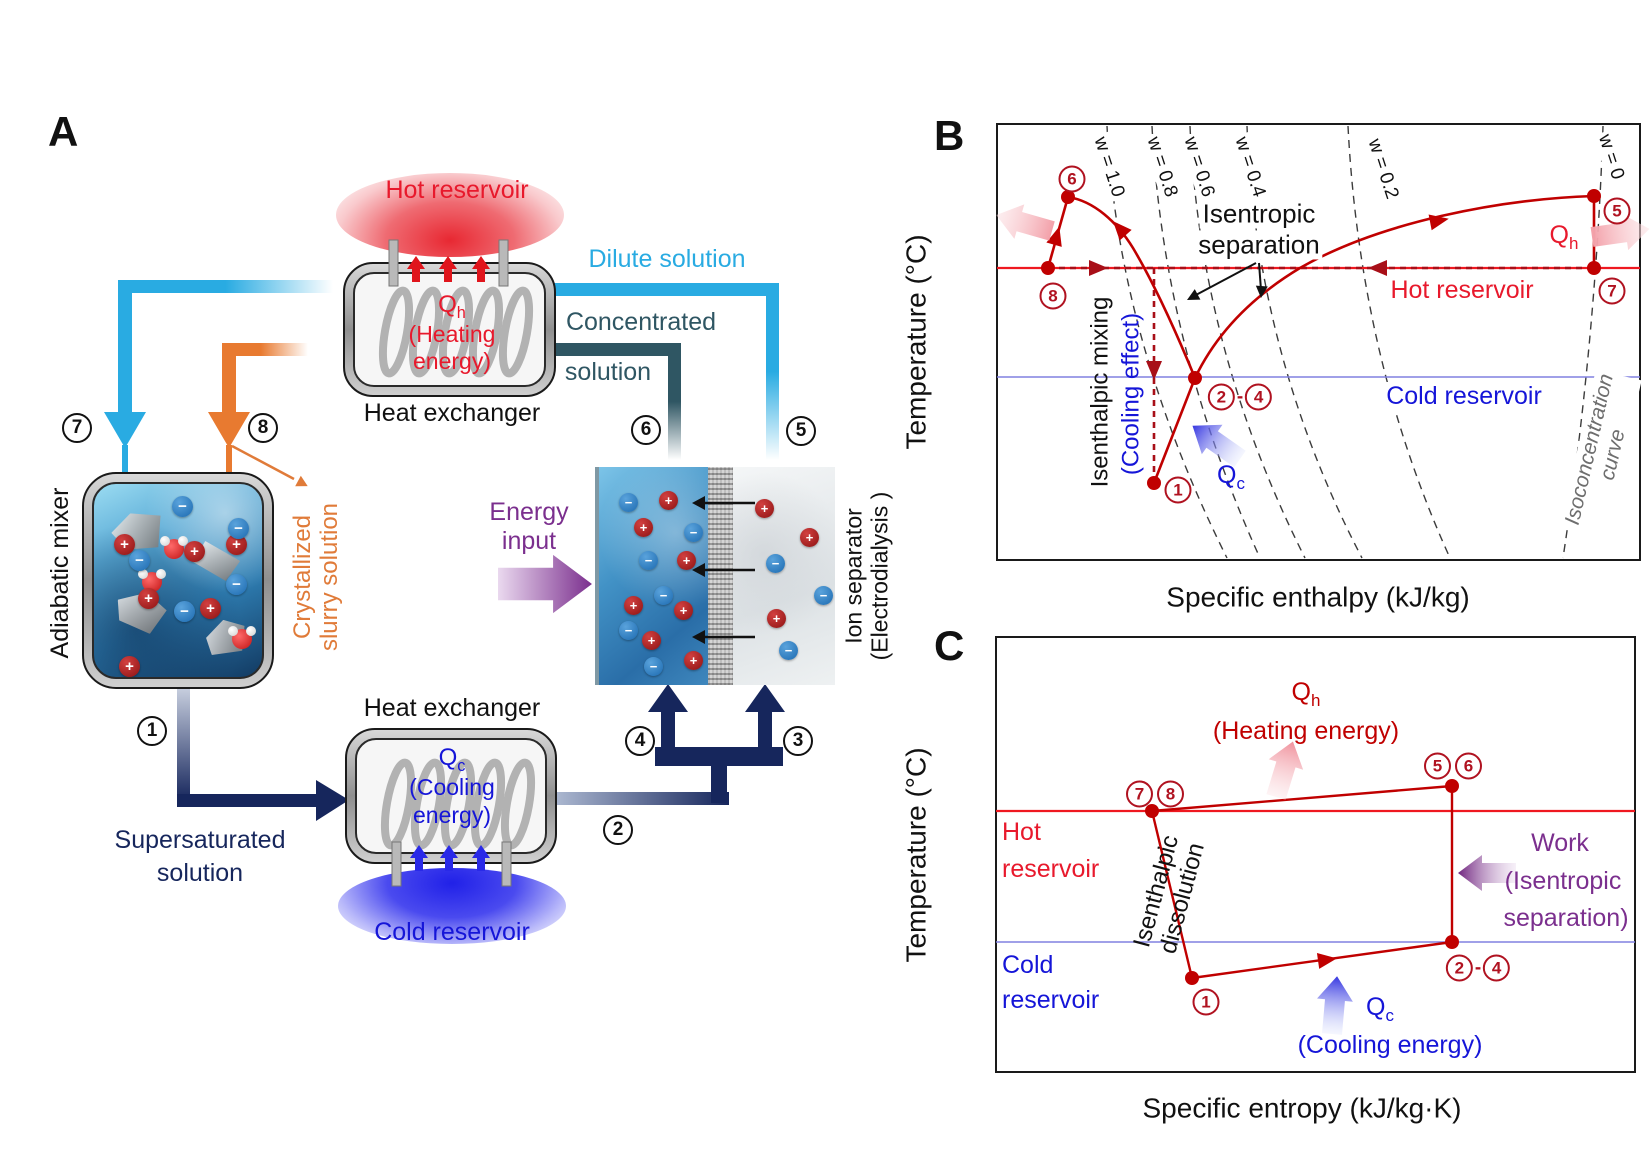  Describe the element at coordinates (866, 576) in the screenshot. I see `ion-separator-label: Ion separator (Electrodialysis )` at that location.